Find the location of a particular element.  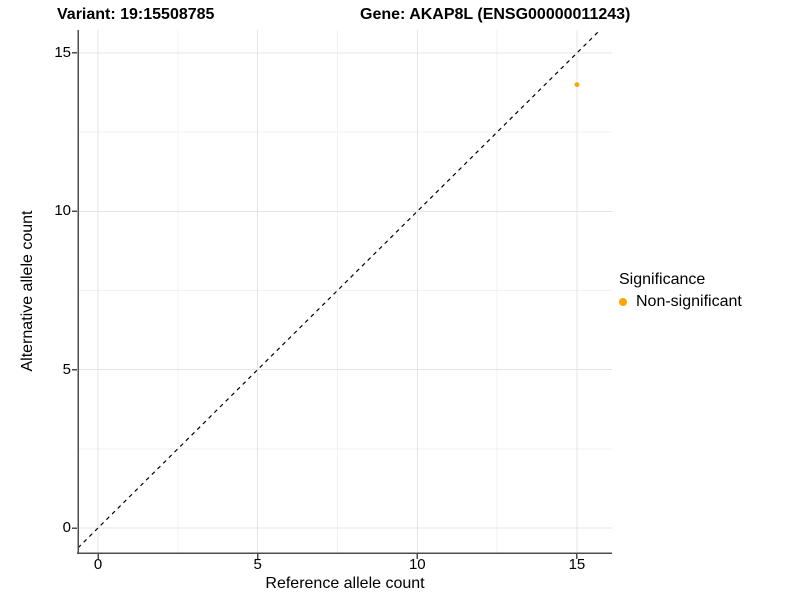

plot-title-gene: Gene: AKAP8L (ENSG00000011243) is located at coordinates (495, 14).